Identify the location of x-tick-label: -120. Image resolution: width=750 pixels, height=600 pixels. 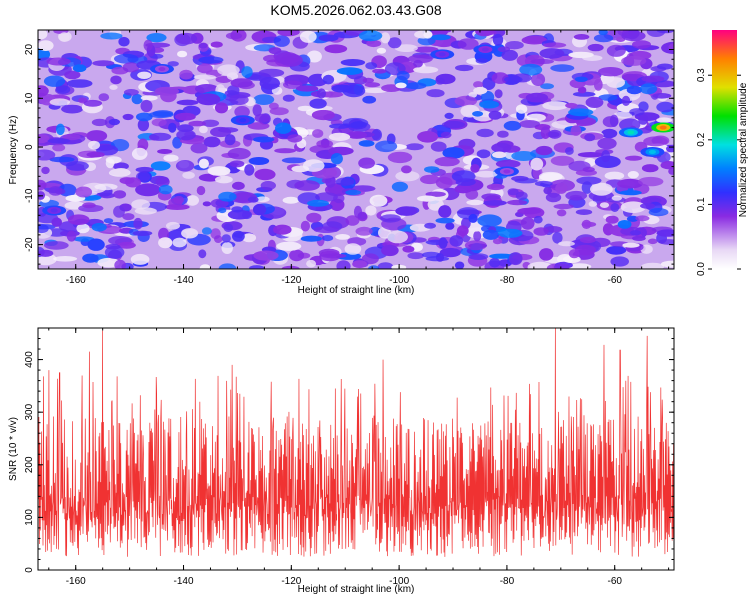
(291, 280).